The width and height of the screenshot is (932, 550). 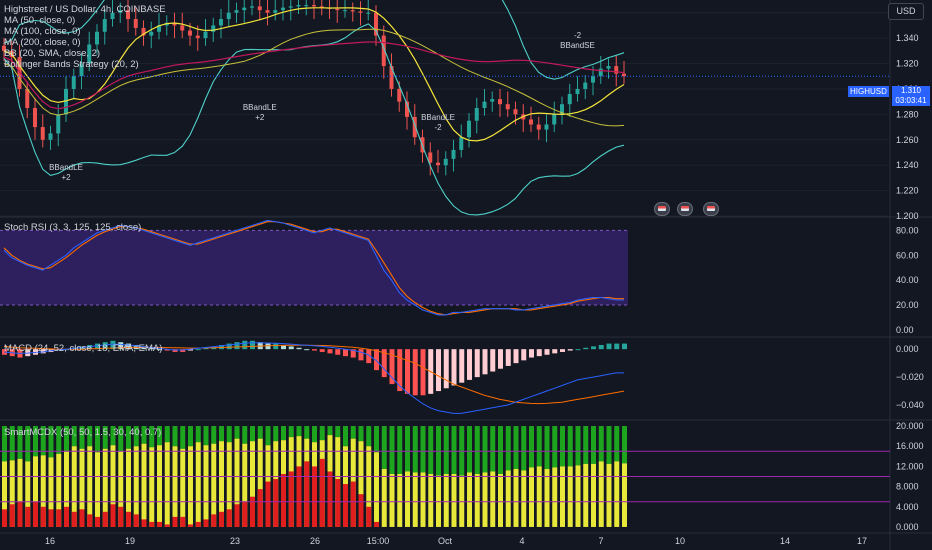 What do you see at coordinates (83, 348) in the screenshot?
I see `macd-label: MACD (24, 52, close, 18, EMA, EMA)` at bounding box center [83, 348].